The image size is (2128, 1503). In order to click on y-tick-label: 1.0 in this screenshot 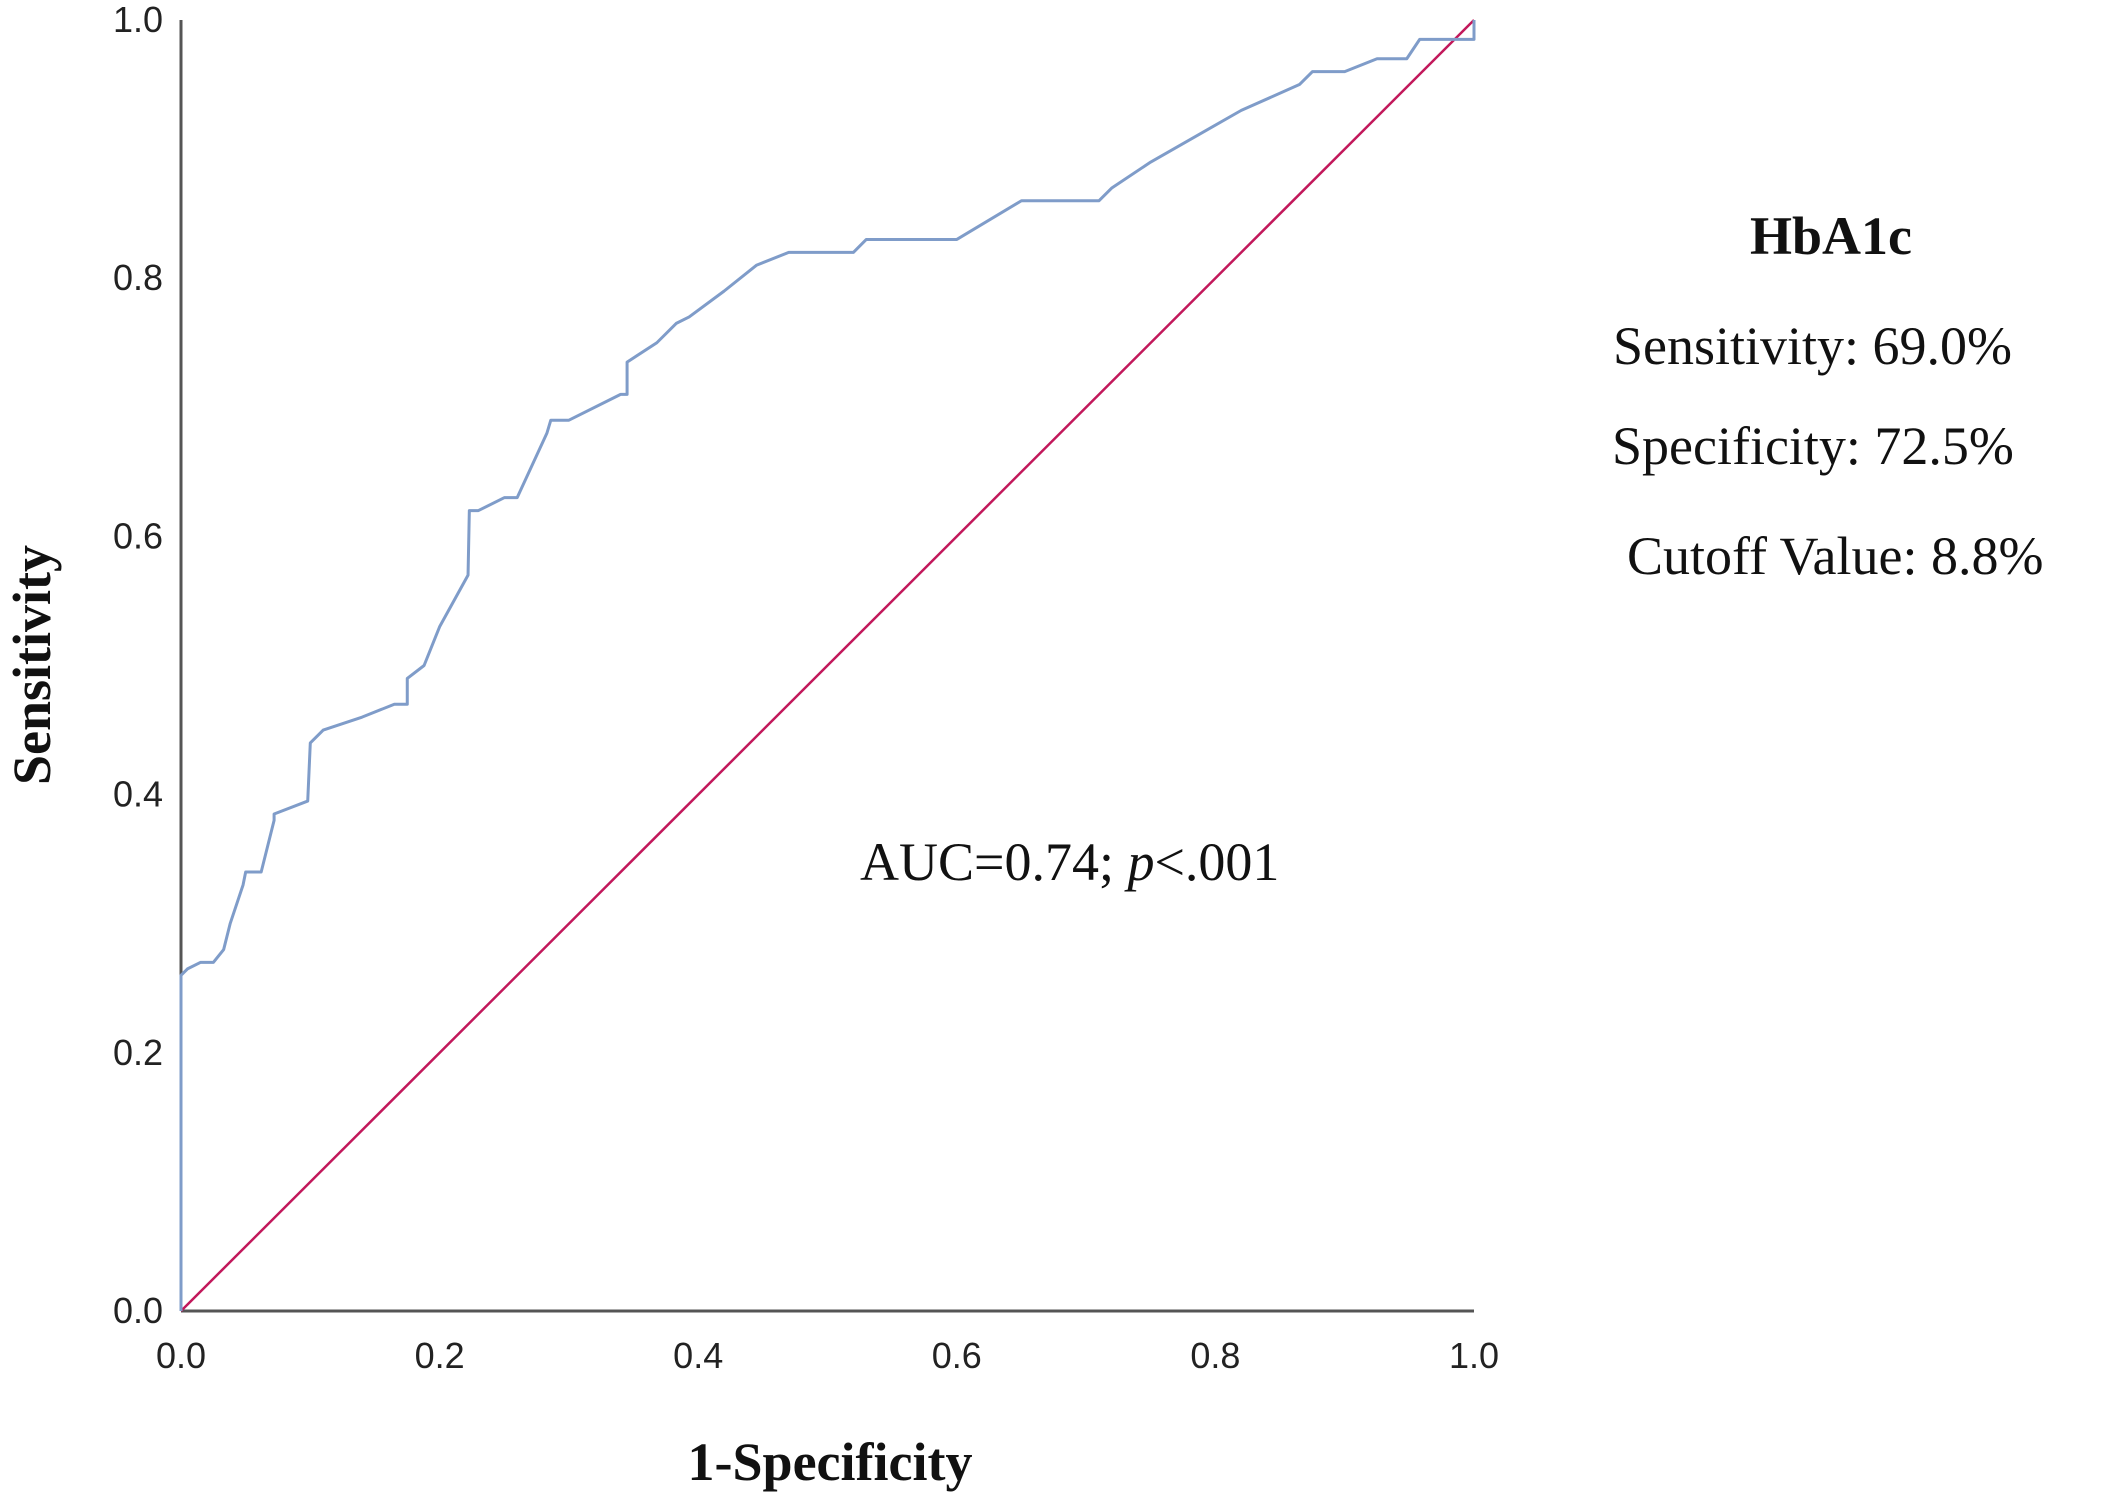, I will do `click(138, 20)`.